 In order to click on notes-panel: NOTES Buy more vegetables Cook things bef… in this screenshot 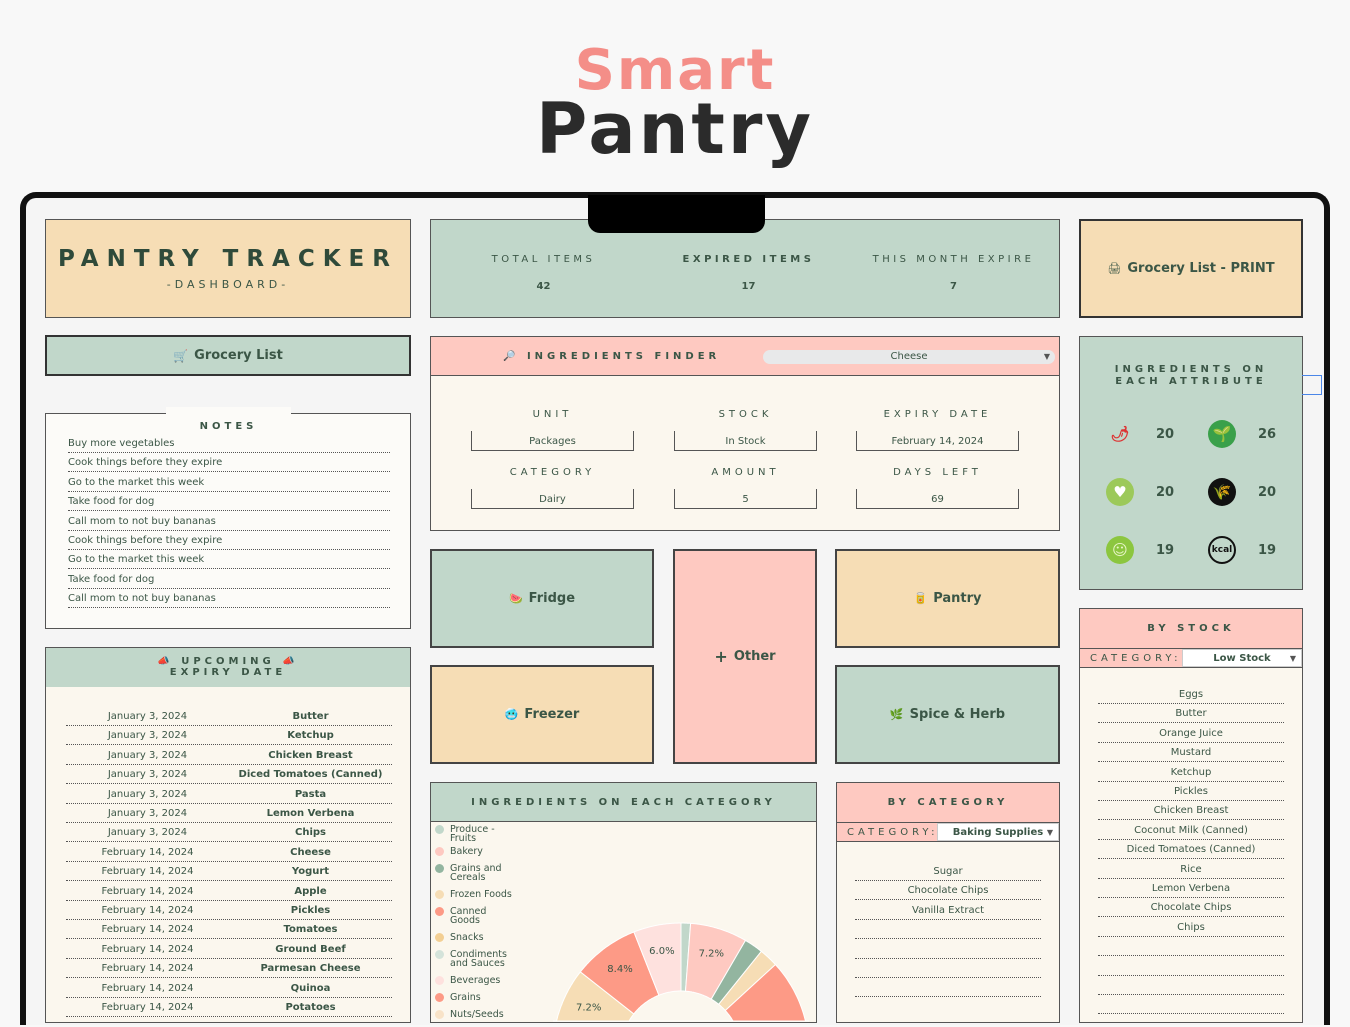, I will do `click(228, 518)`.